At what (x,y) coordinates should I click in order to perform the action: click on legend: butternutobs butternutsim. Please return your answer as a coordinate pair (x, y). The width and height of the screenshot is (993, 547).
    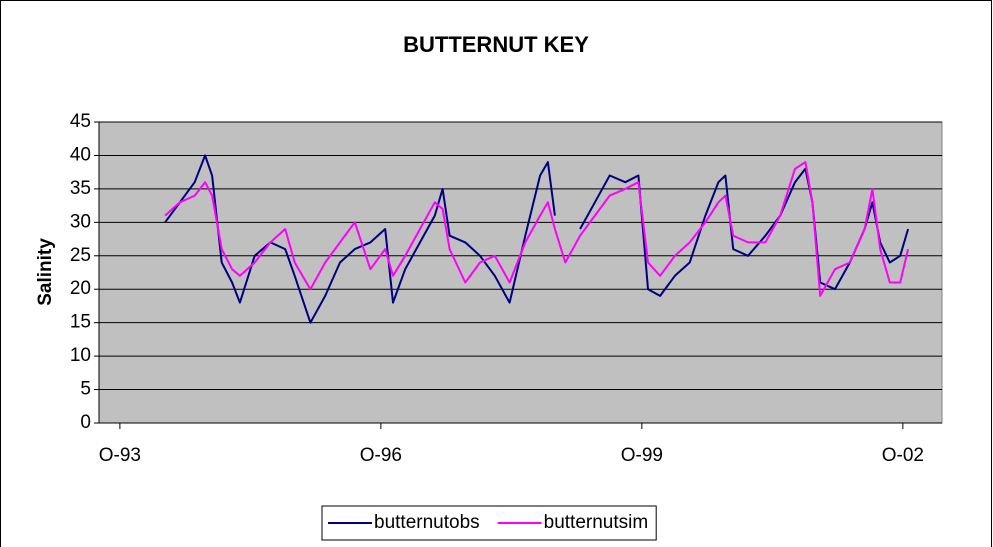
    Looking at the image, I should click on (489, 523).